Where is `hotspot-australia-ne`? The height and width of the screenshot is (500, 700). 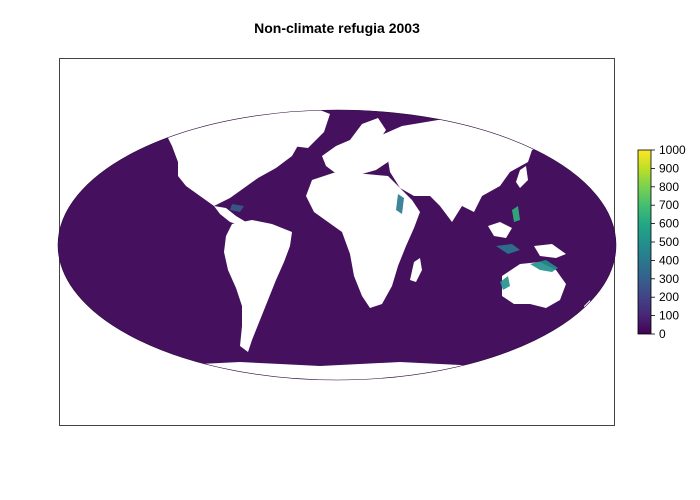 hotspot-australia-ne is located at coordinates (544, 266).